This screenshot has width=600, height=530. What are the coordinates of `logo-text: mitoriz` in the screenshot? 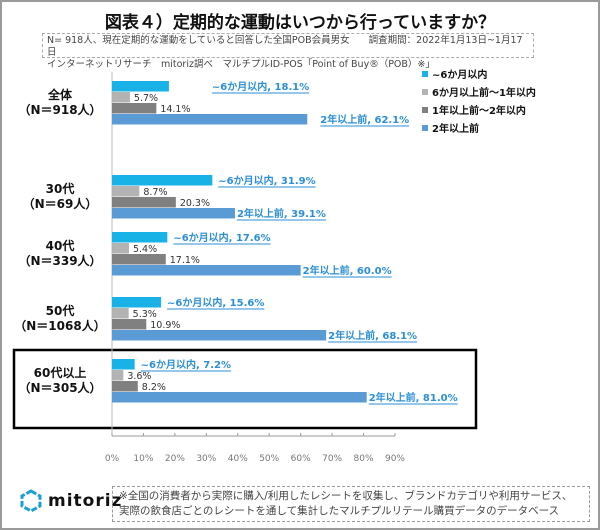 It's located at (85, 501).